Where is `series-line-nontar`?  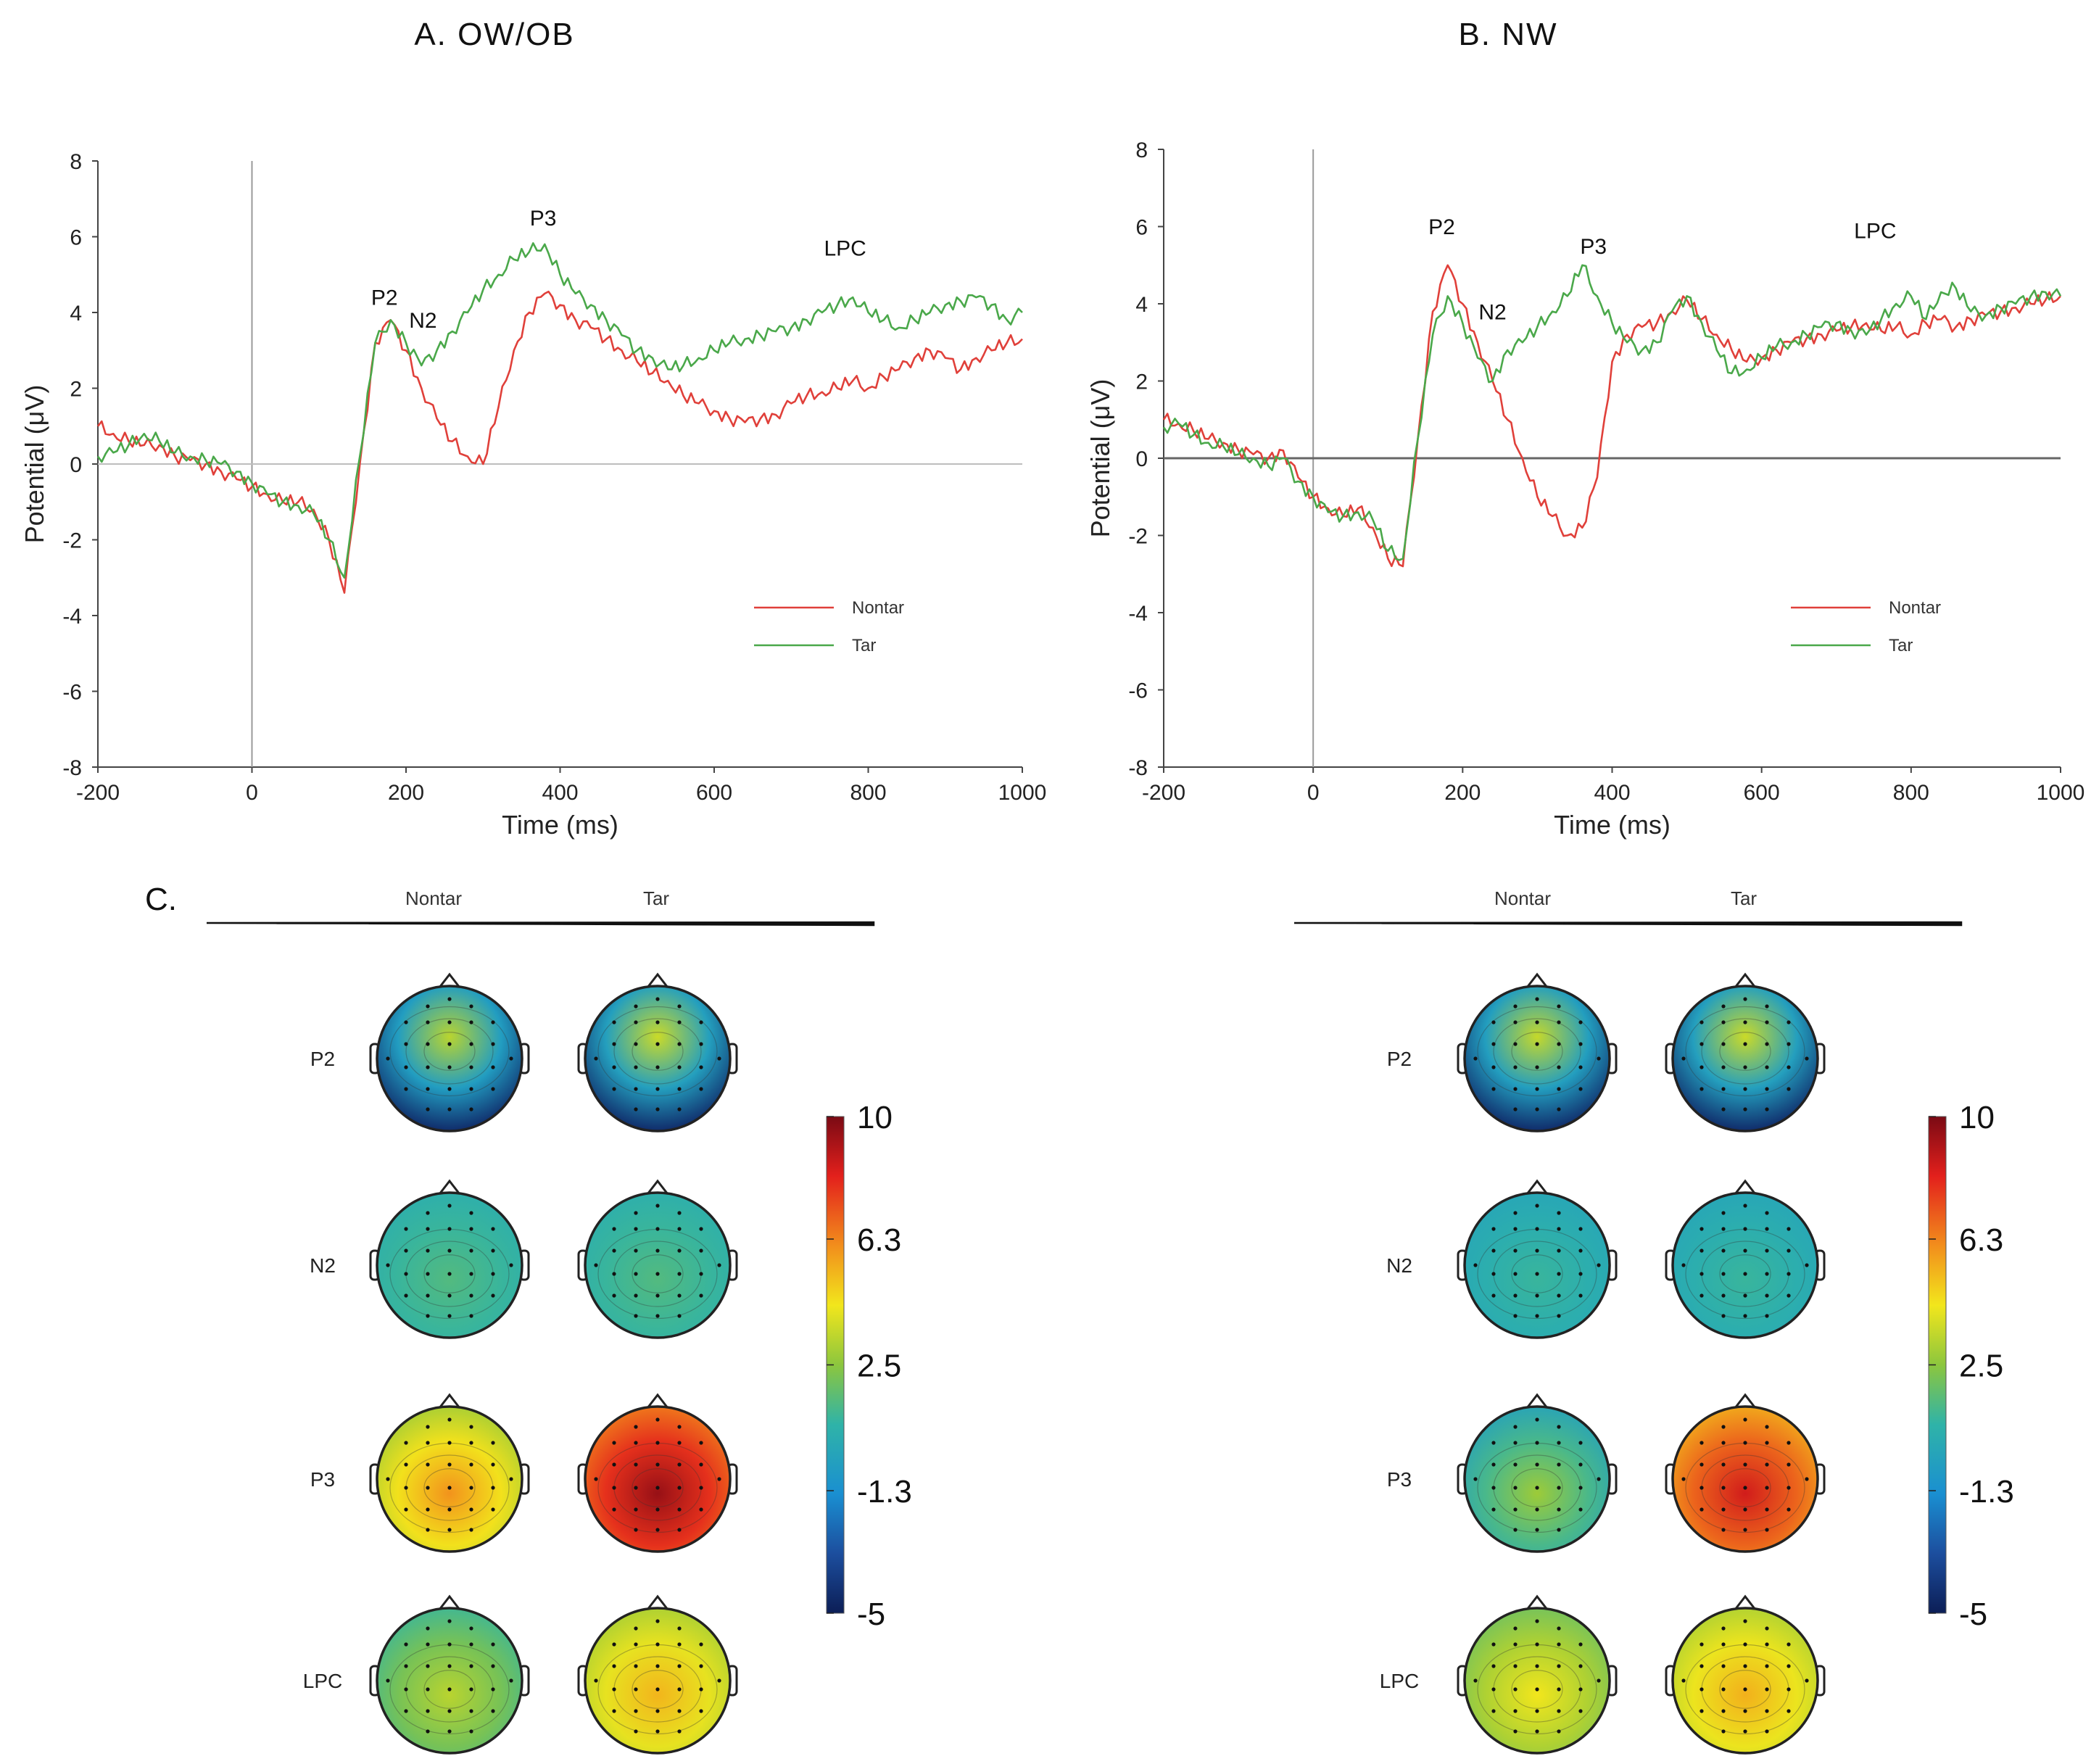 series-line-nontar is located at coordinates (559, 442).